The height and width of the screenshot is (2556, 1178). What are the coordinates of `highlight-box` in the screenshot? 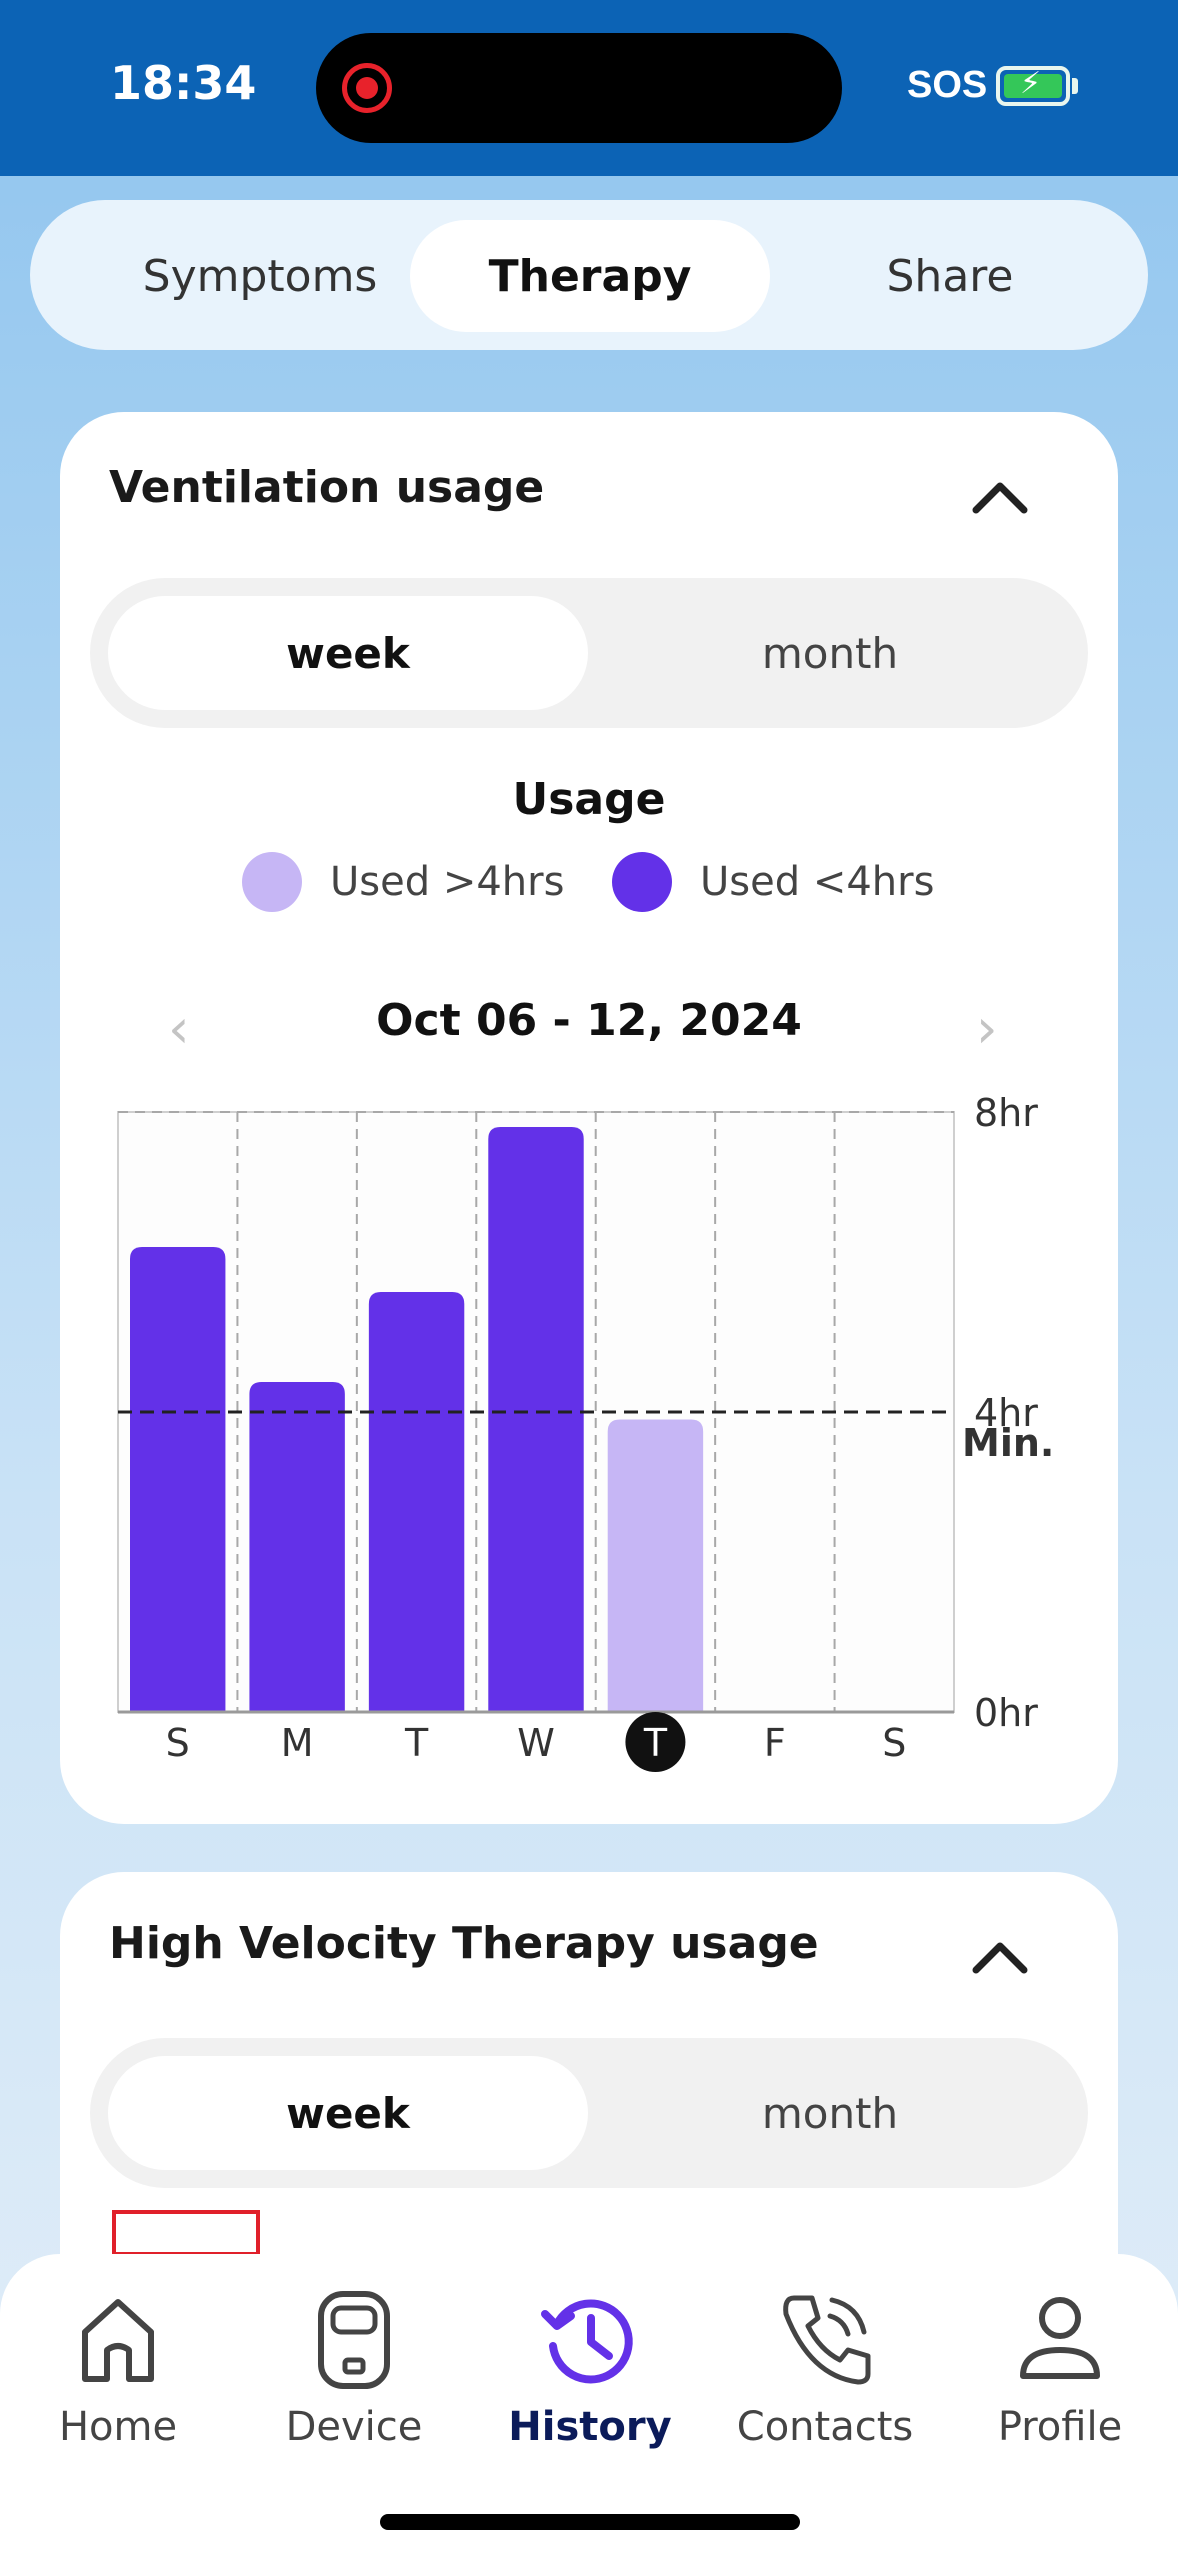 It's located at (186, 2233).